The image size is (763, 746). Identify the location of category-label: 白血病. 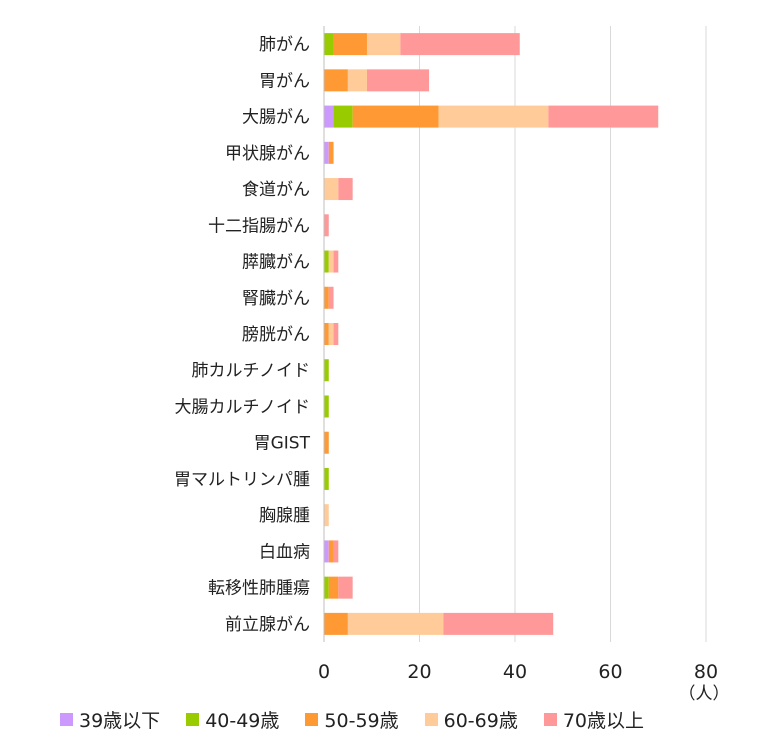
(284, 552).